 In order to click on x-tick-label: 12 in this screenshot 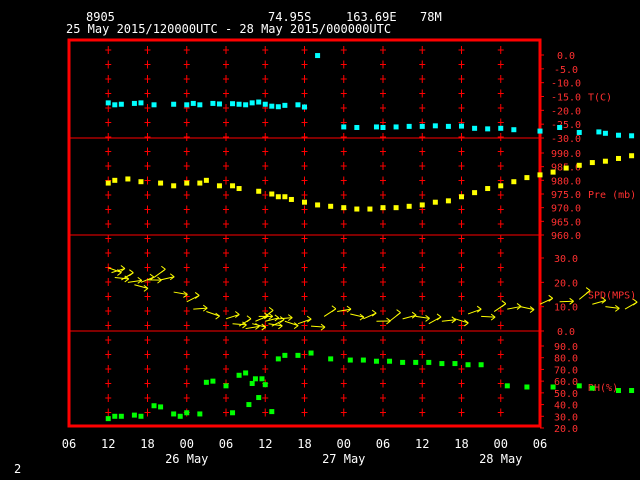, I will do `click(108, 444)`.